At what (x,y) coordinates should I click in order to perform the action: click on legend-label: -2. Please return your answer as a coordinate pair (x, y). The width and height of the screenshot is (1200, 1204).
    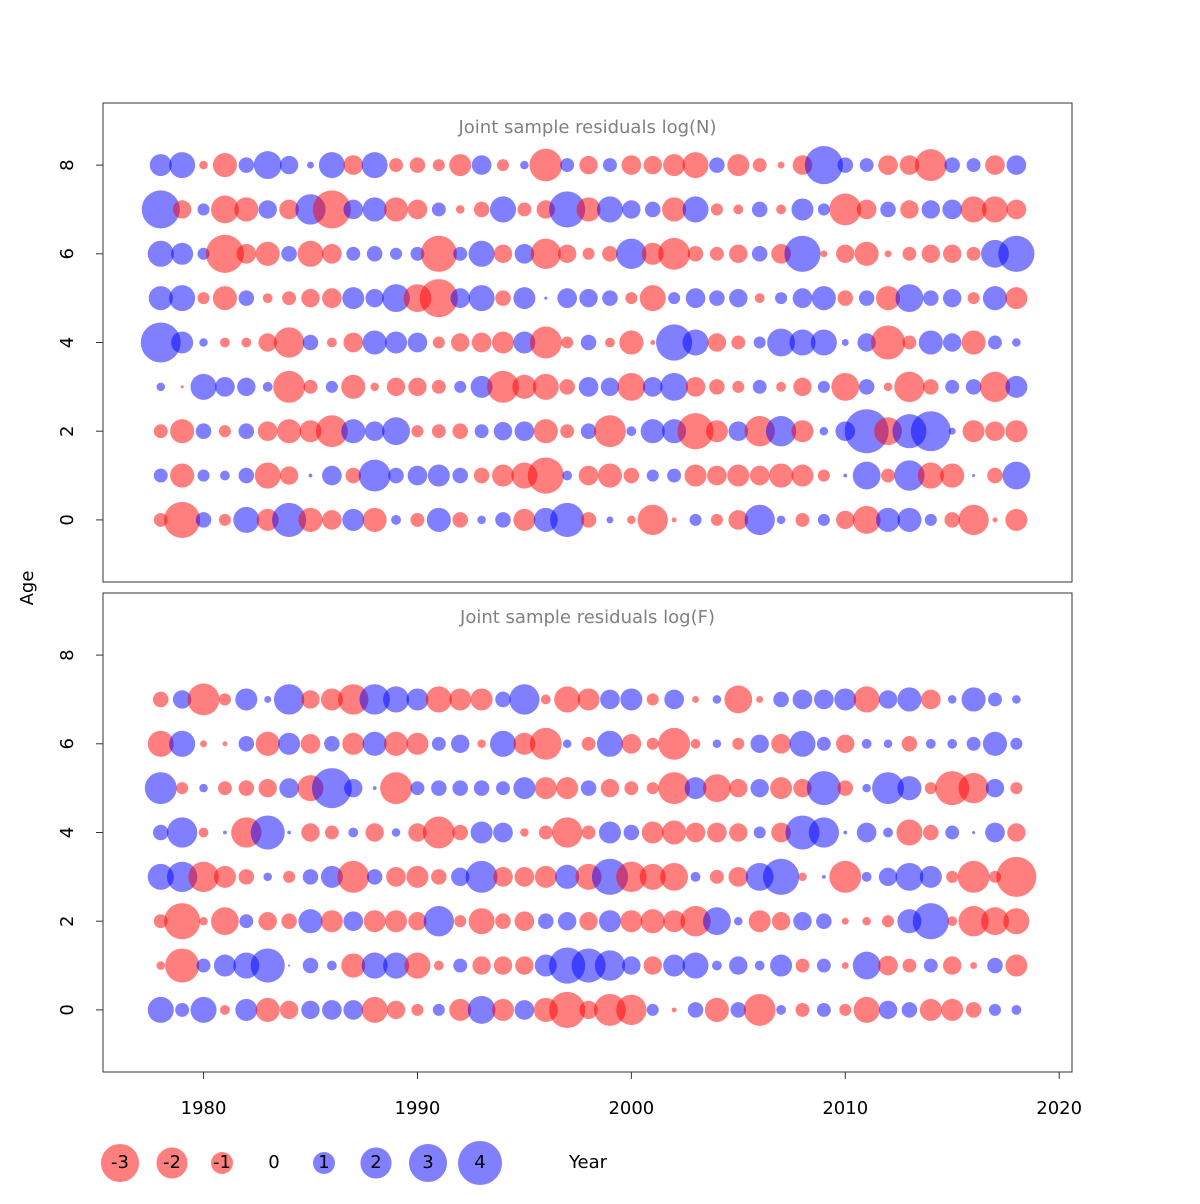
    Looking at the image, I should click on (172, 1162).